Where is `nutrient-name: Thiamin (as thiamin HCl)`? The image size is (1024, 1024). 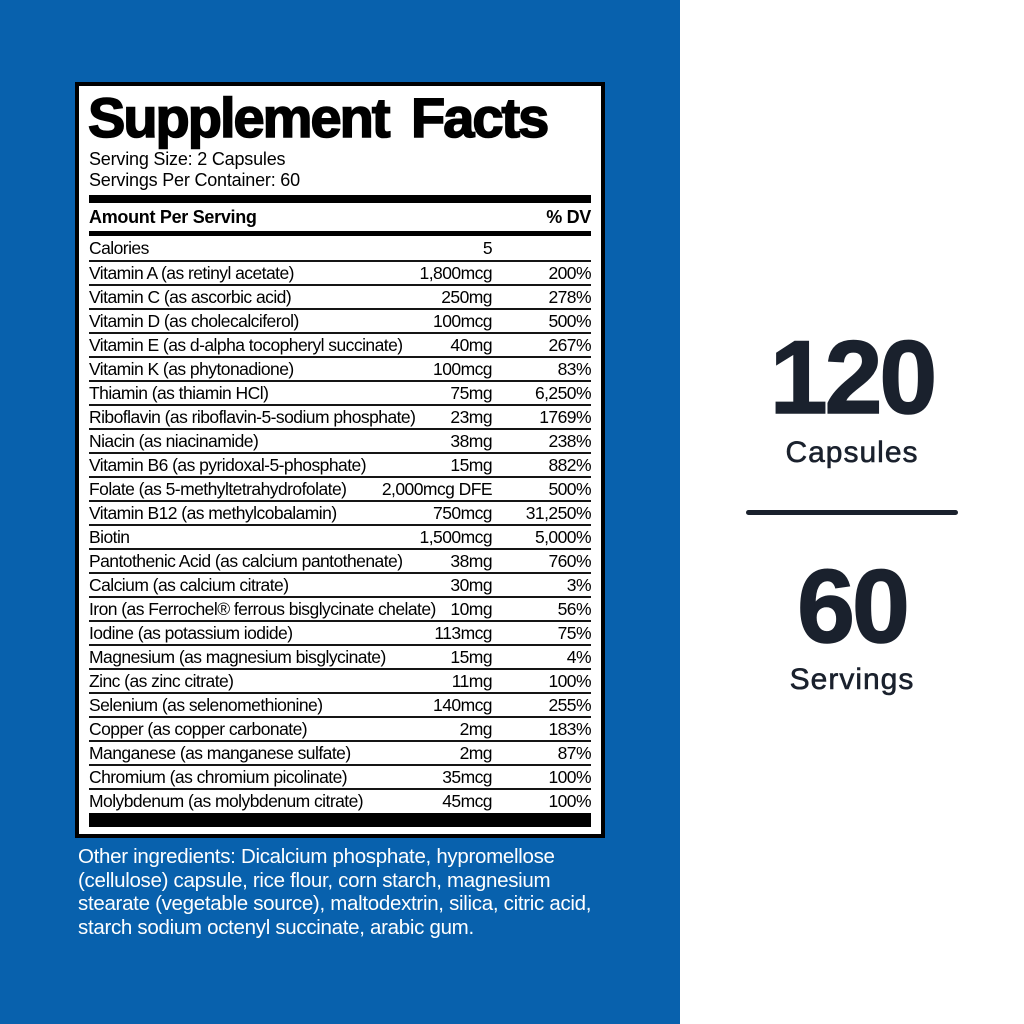 nutrient-name: Thiamin (as thiamin HCl) is located at coordinates (179, 392).